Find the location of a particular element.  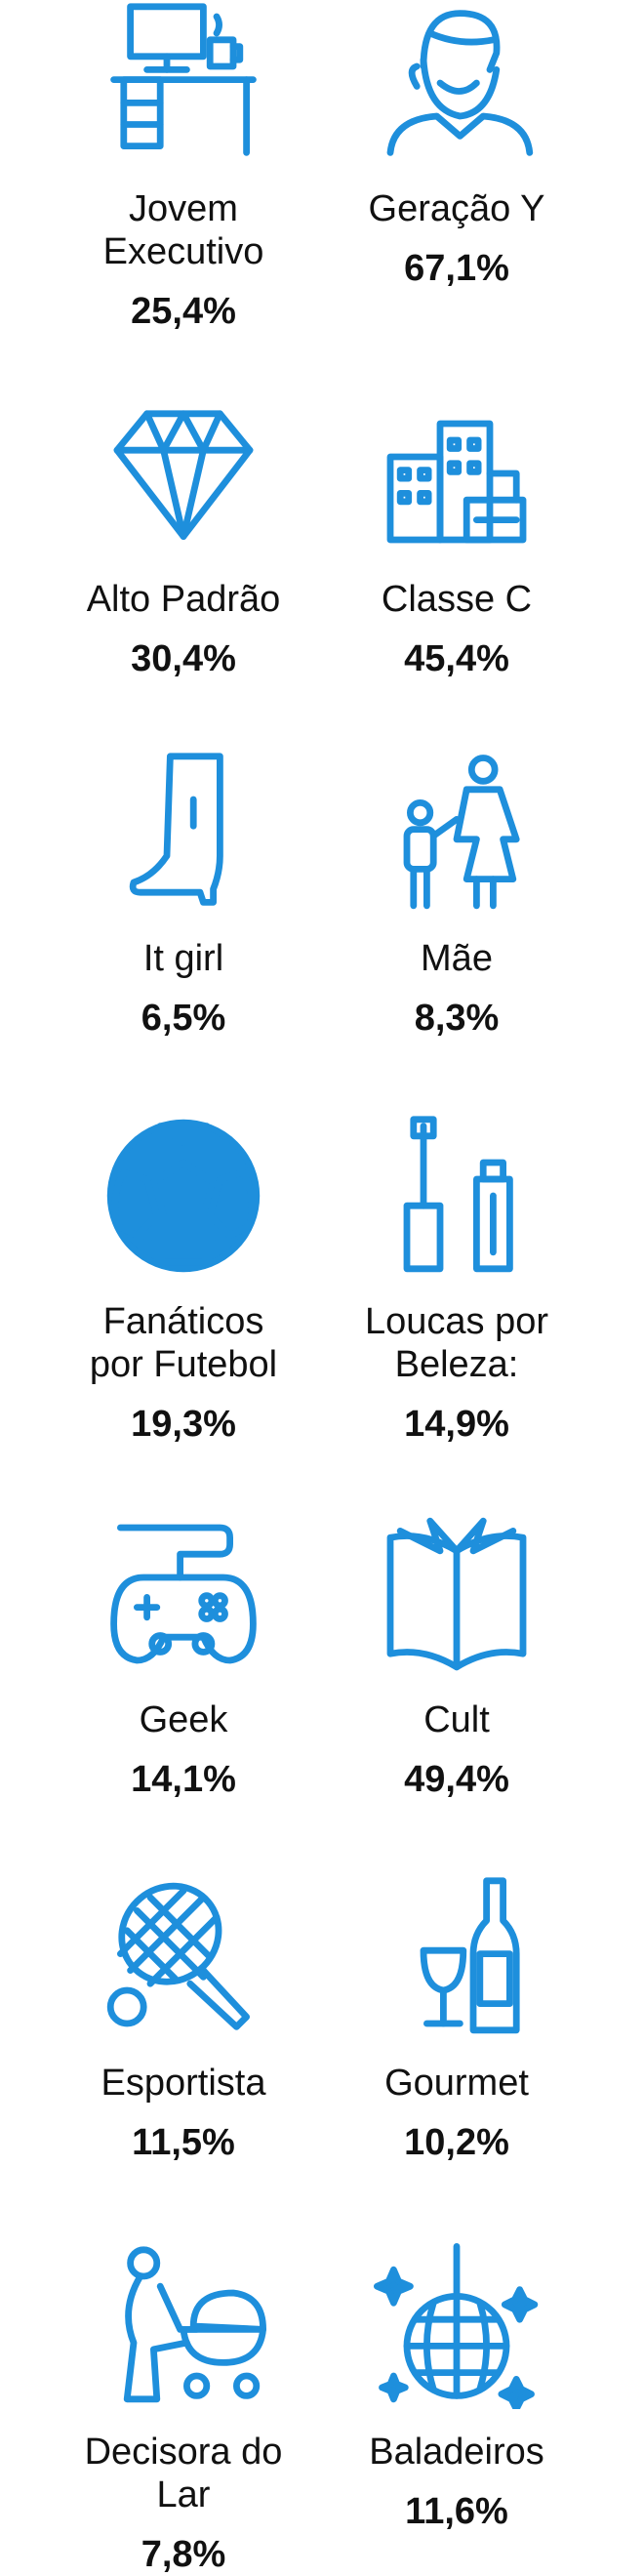

label-line: Lar is located at coordinates (183, 2494).